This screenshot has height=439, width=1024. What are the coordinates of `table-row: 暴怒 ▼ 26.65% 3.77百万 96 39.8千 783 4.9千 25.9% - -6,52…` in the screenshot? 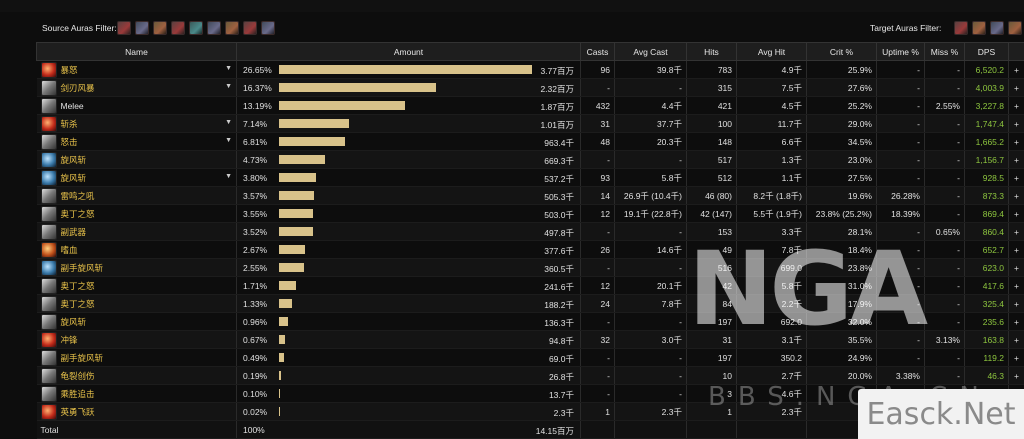 It's located at (530, 69).